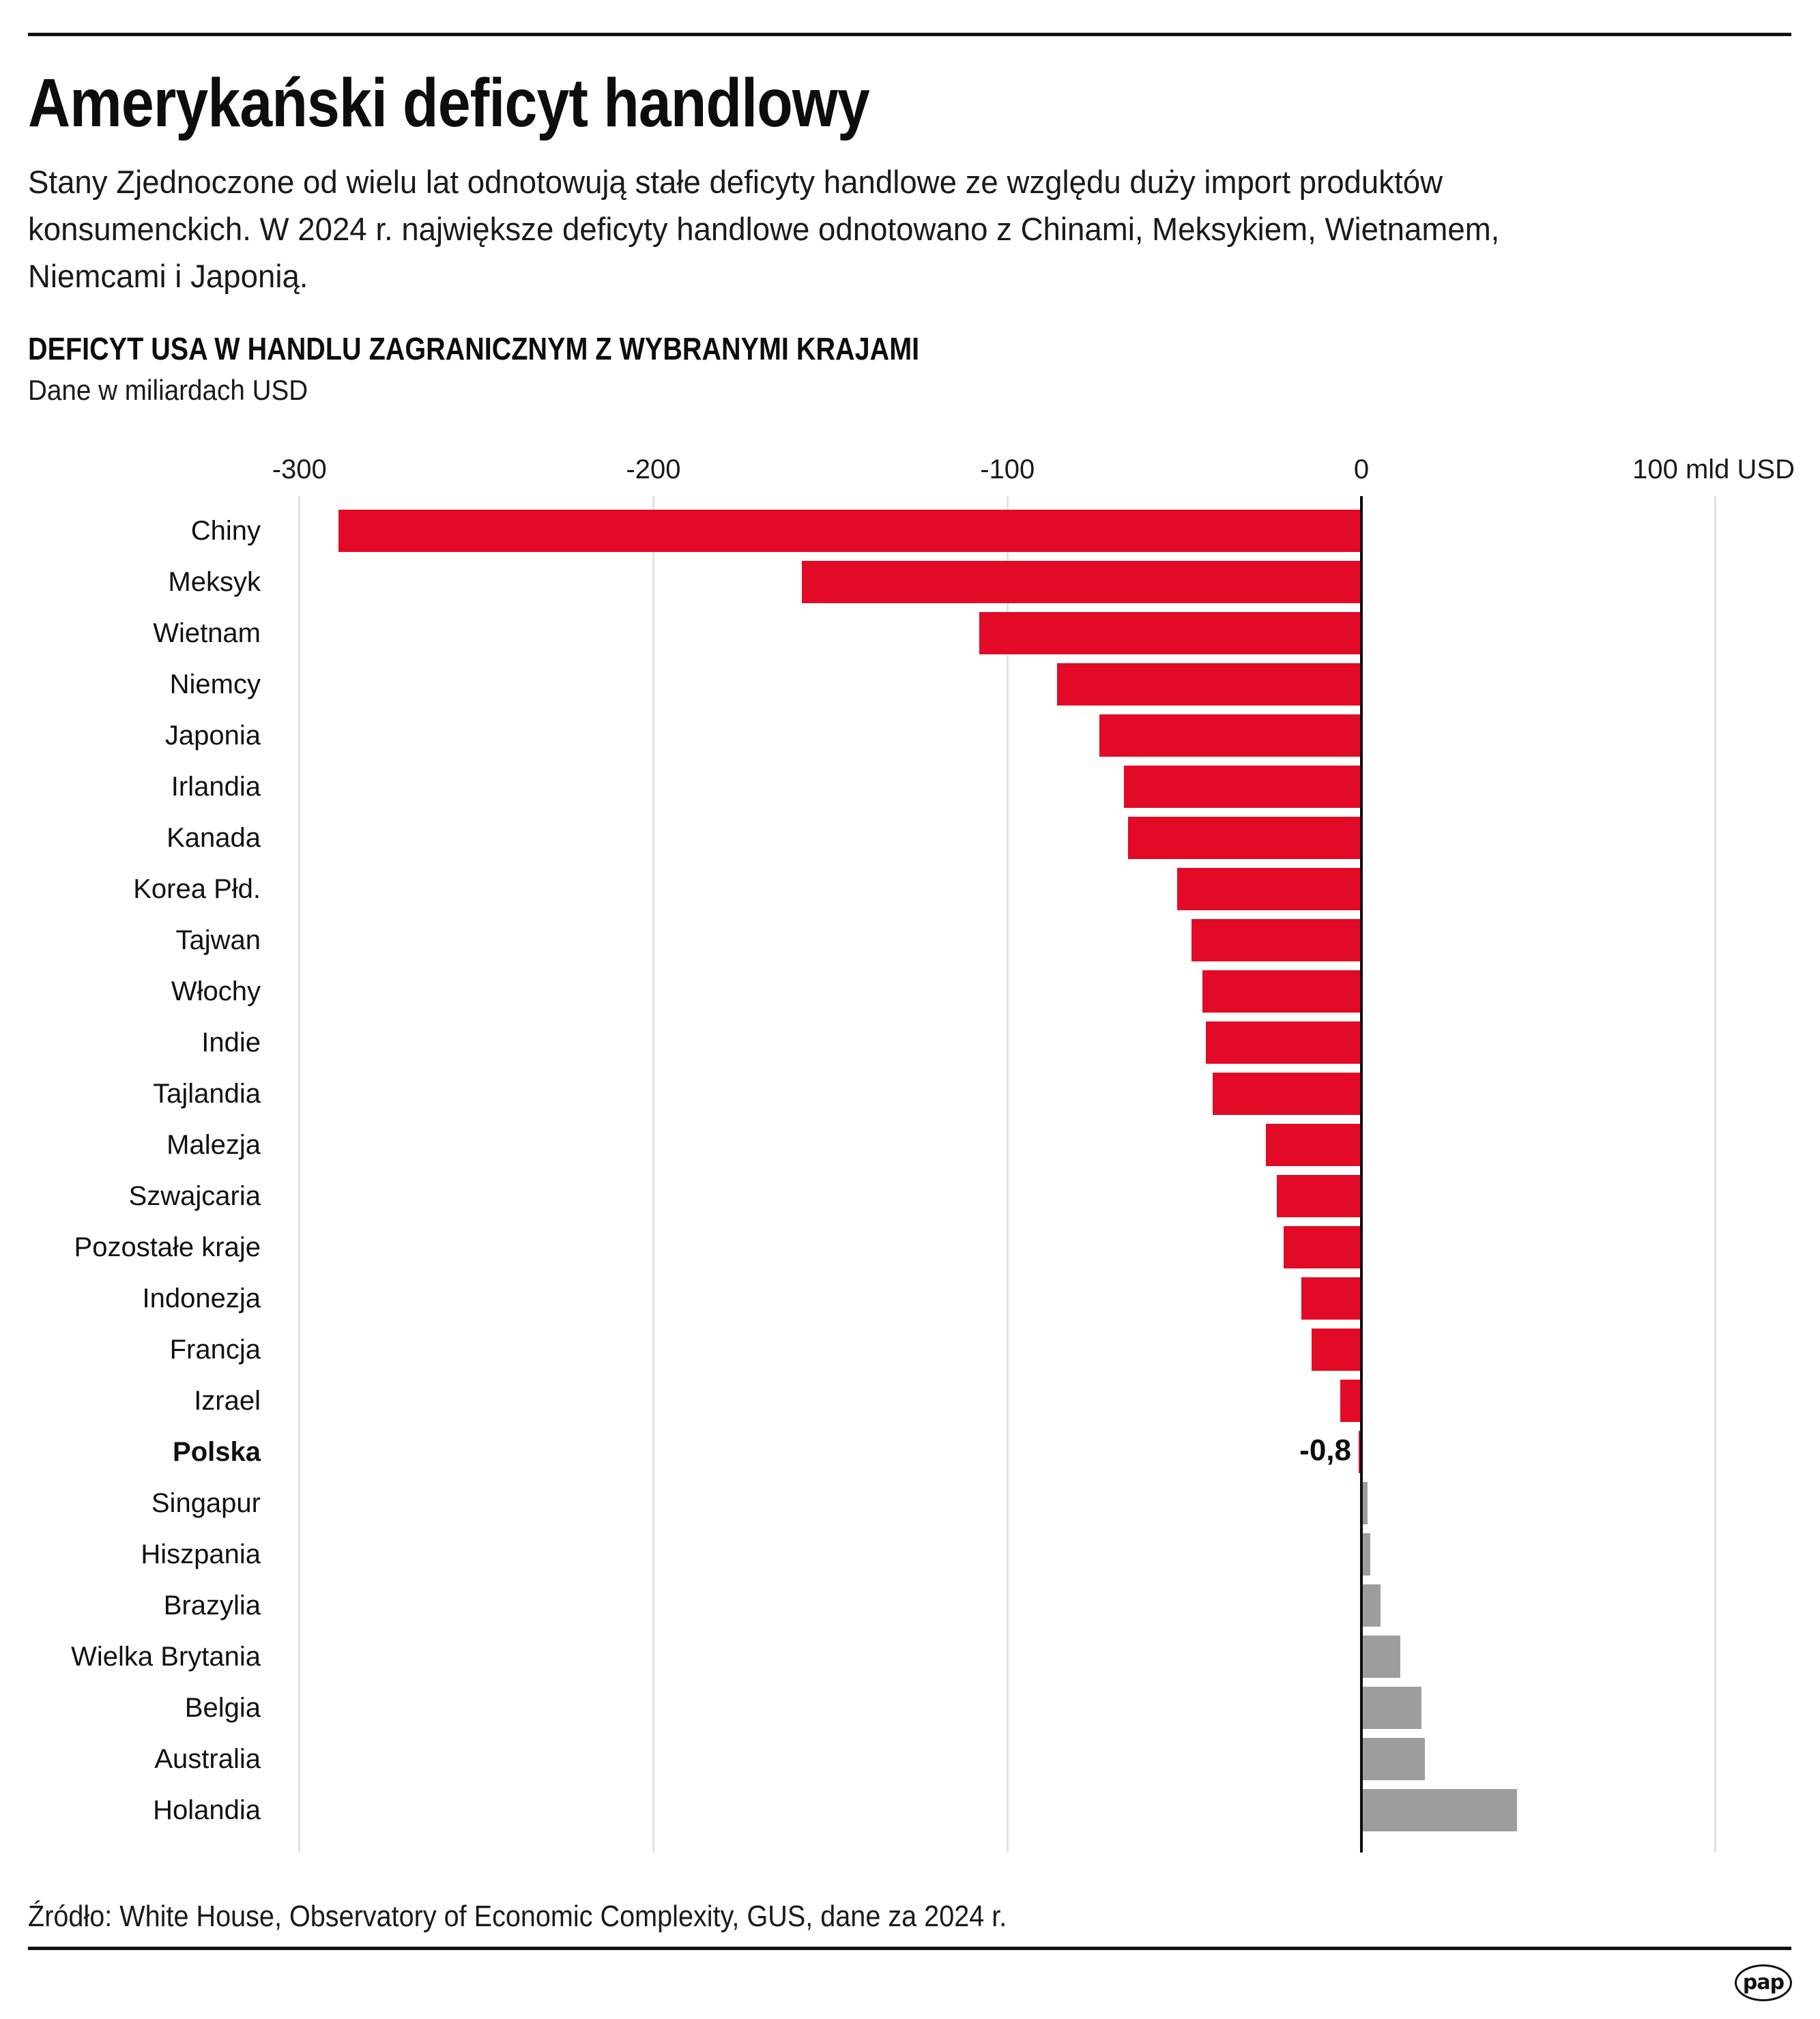 The image size is (1820, 2019). What do you see at coordinates (212, 1605) in the screenshot?
I see `category-label: Brazylia` at bounding box center [212, 1605].